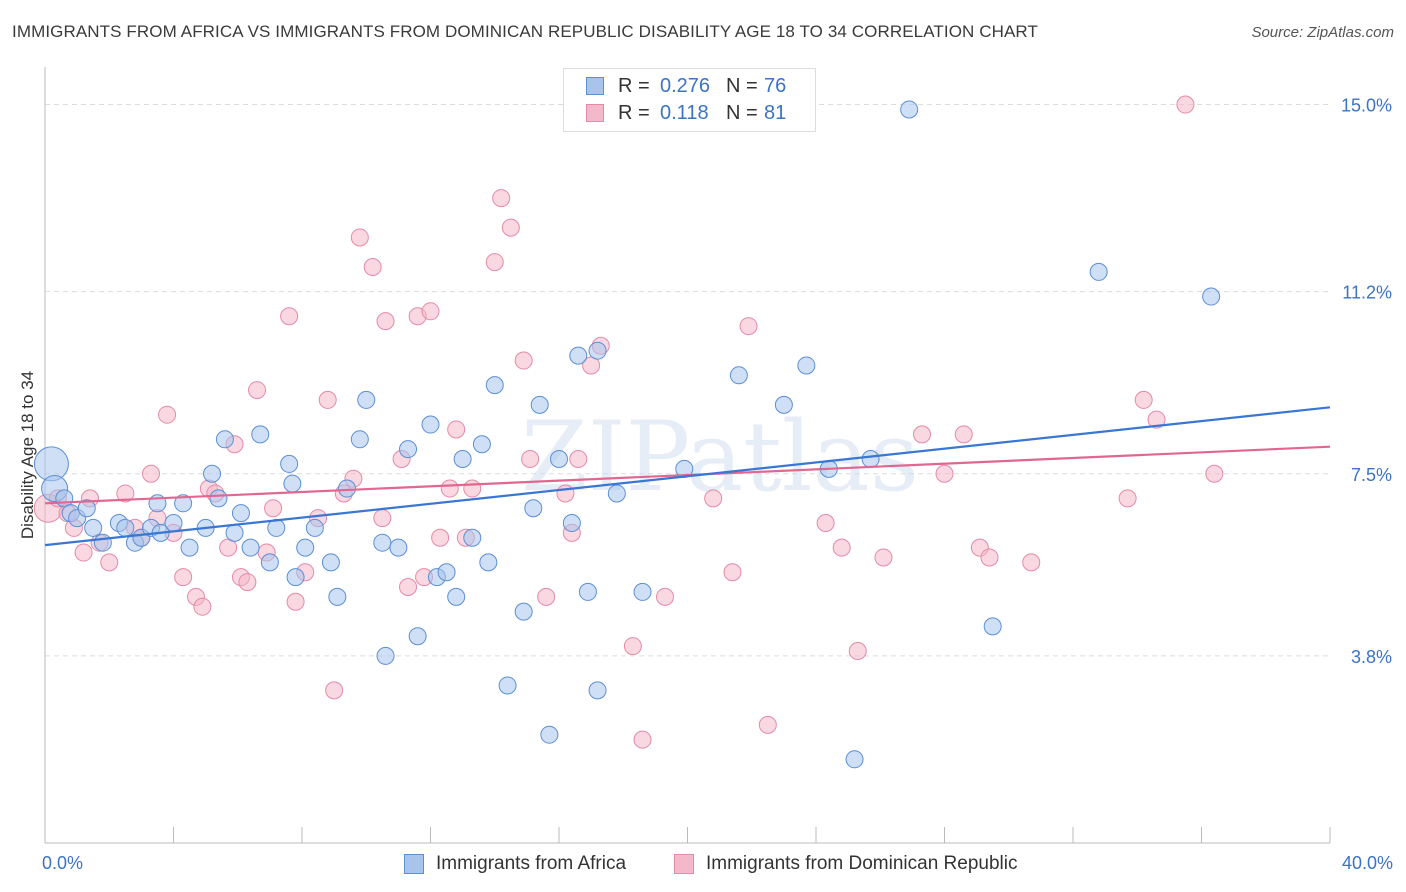 The width and height of the screenshot is (1406, 892). What do you see at coordinates (1366, 106) in the screenshot?
I see `y-tick-label: 15.0%` at bounding box center [1366, 106].